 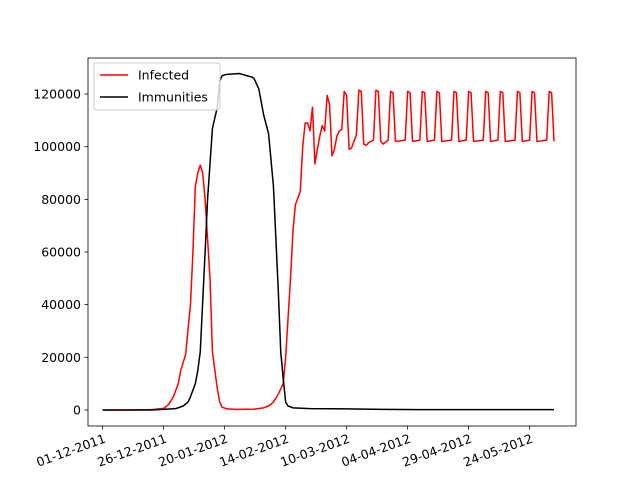 What do you see at coordinates (57, 94) in the screenshot?
I see `y-tick-label: 120000` at bounding box center [57, 94].